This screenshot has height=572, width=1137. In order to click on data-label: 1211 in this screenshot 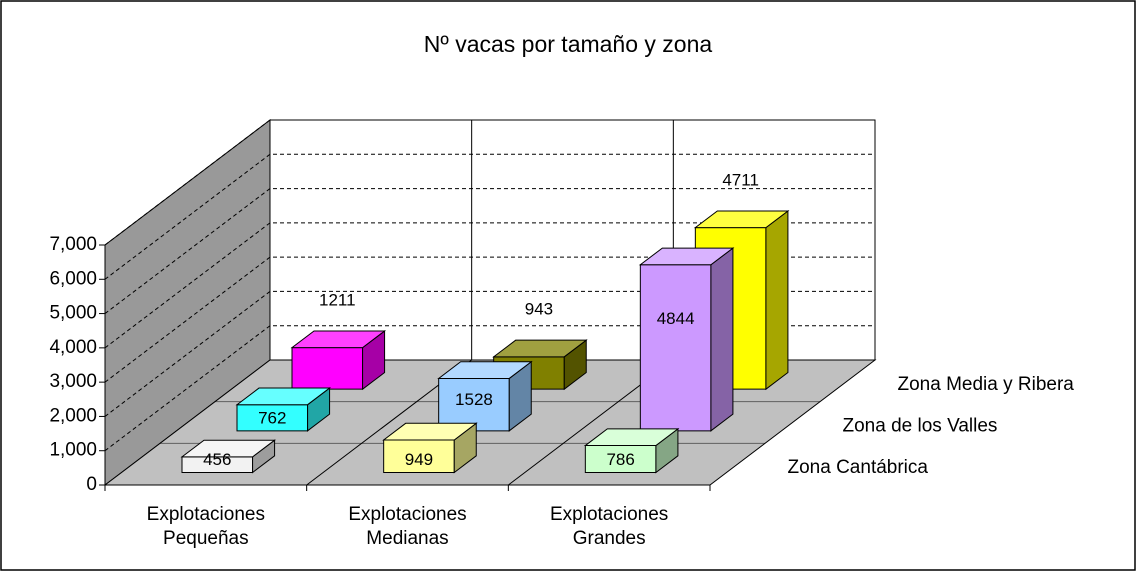, I will do `click(337, 299)`.